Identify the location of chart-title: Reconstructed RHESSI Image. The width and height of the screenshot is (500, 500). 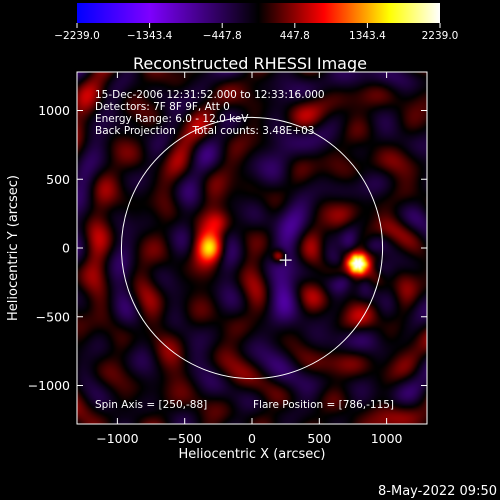
(250, 63).